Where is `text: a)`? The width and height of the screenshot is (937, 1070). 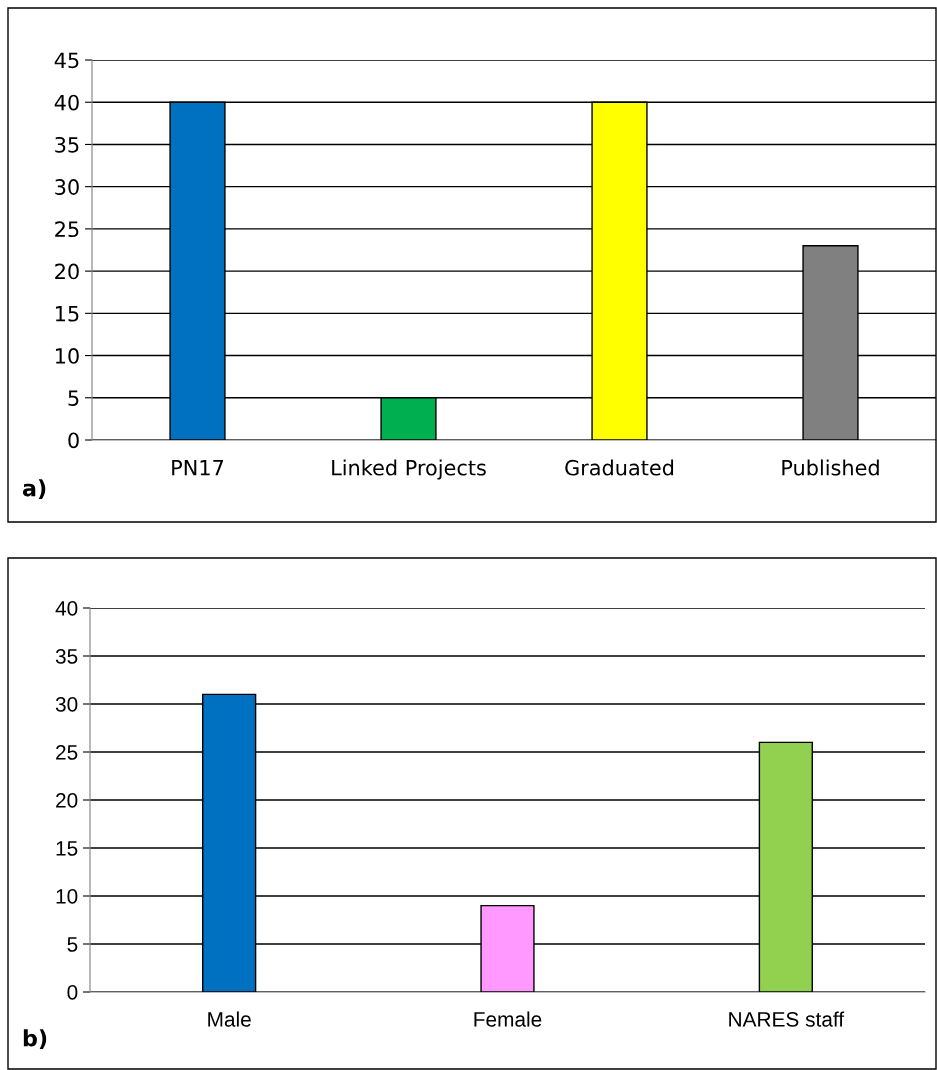
text: a) is located at coordinates (34, 489).